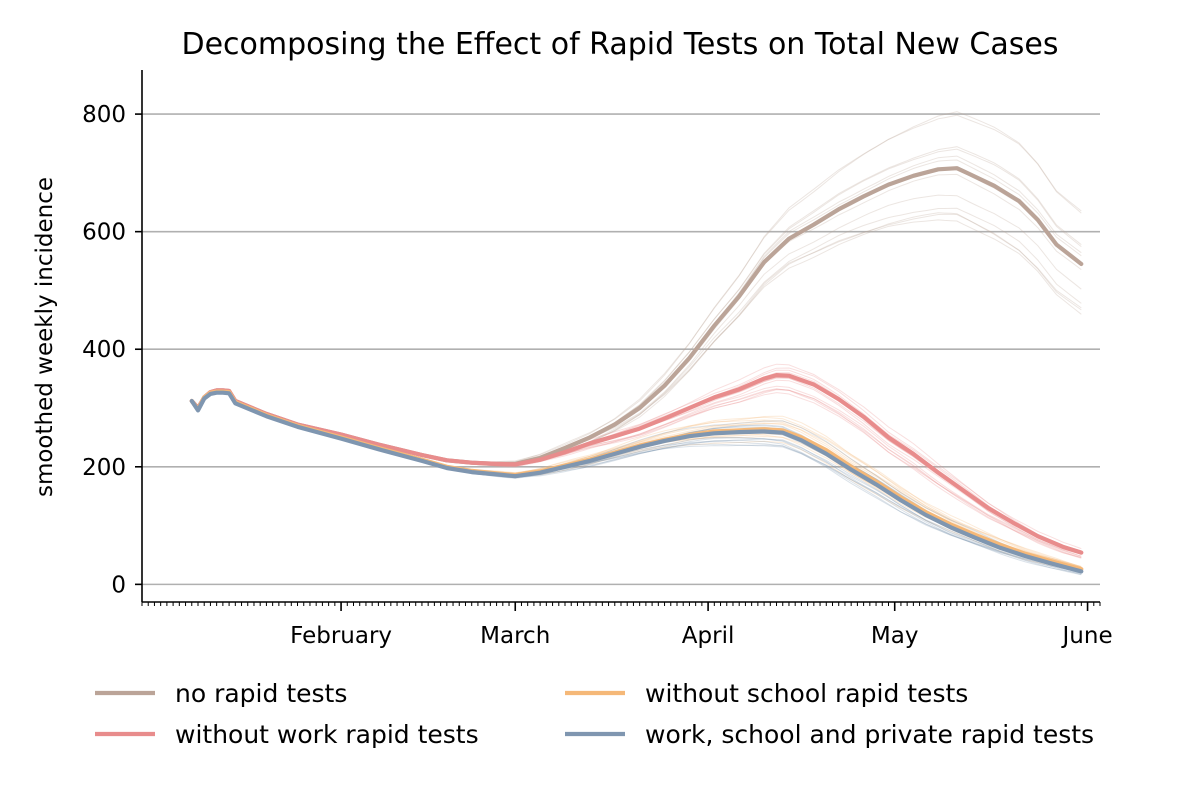  Describe the element at coordinates (1087, 636) in the screenshot. I see `x-tick-label: June` at that location.